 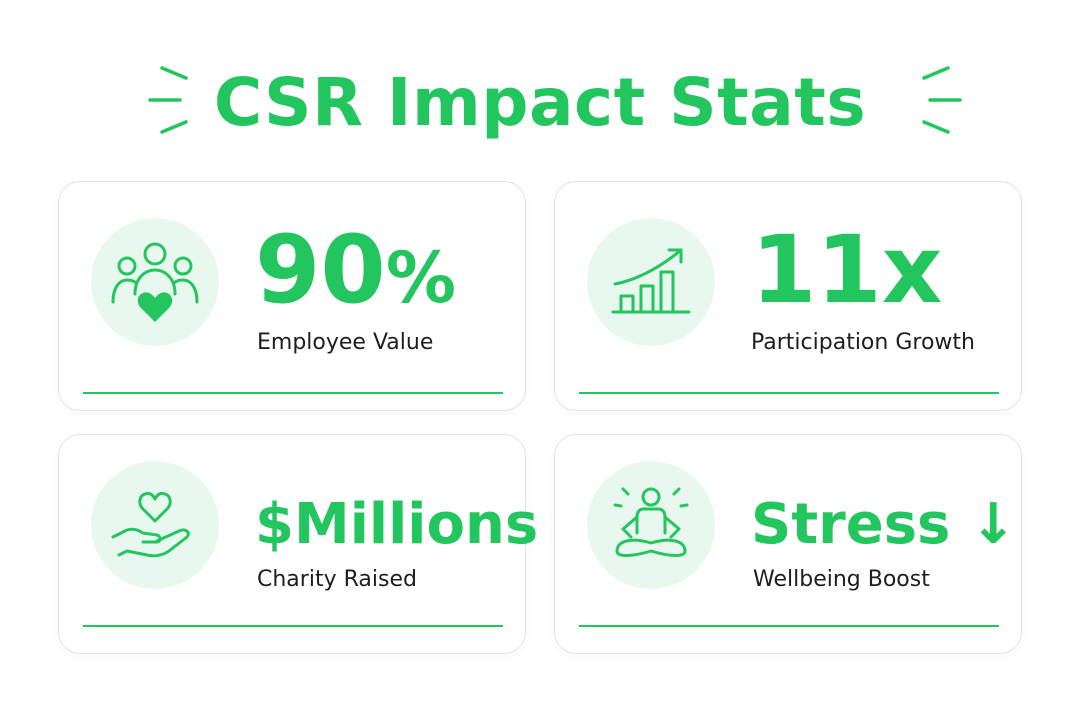 I want to click on sparkle-lines-right-icon, so click(x=942, y=100).